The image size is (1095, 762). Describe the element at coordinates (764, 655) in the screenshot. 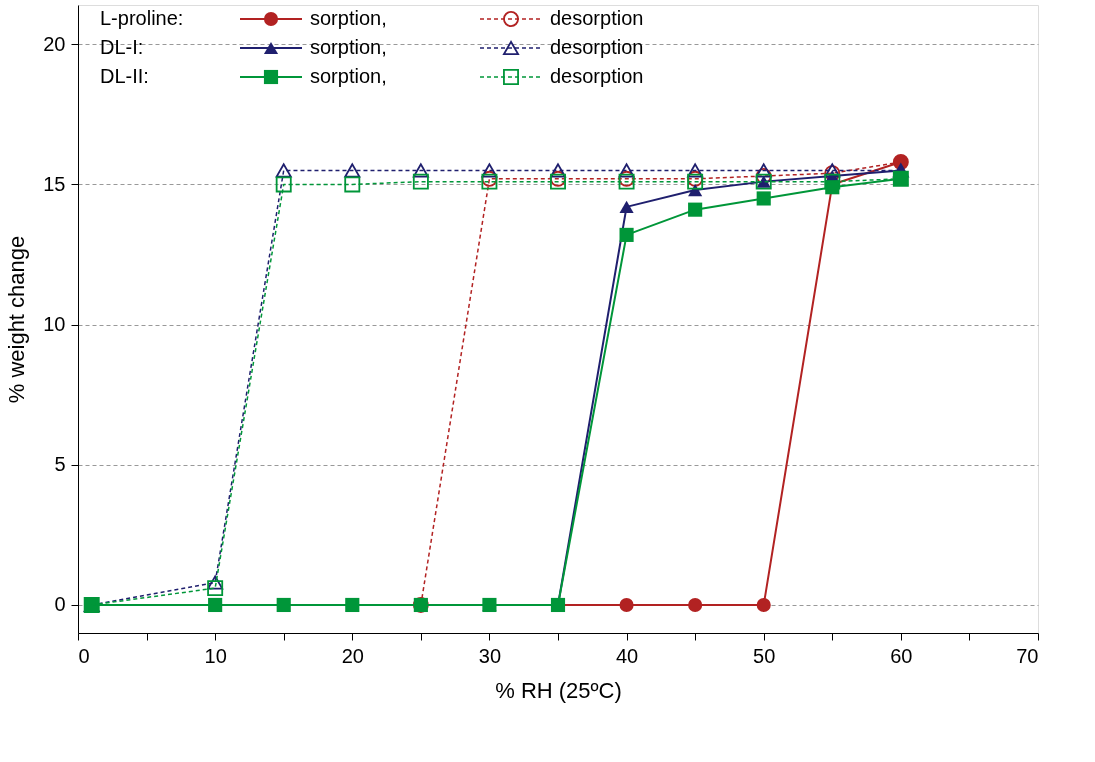

I see `x-tick-label: 50` at that location.